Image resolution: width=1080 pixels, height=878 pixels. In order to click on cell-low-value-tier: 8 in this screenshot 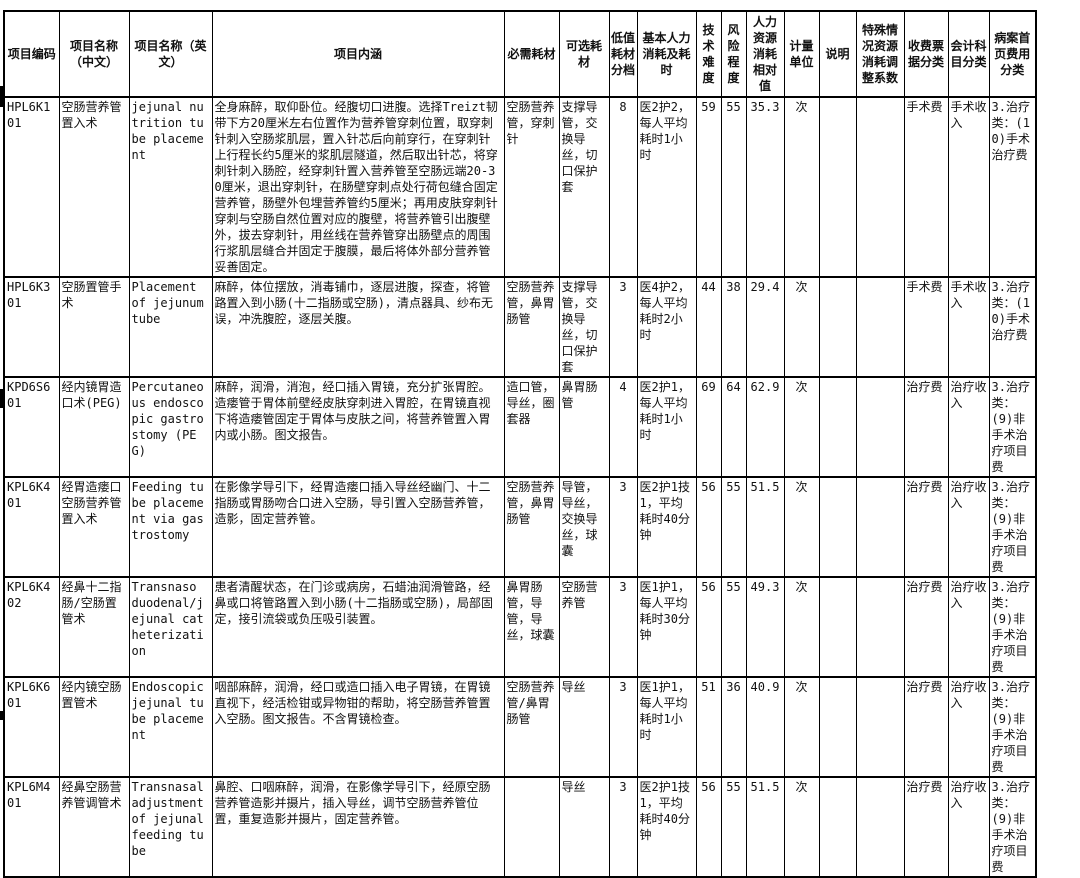, I will do `click(623, 187)`.